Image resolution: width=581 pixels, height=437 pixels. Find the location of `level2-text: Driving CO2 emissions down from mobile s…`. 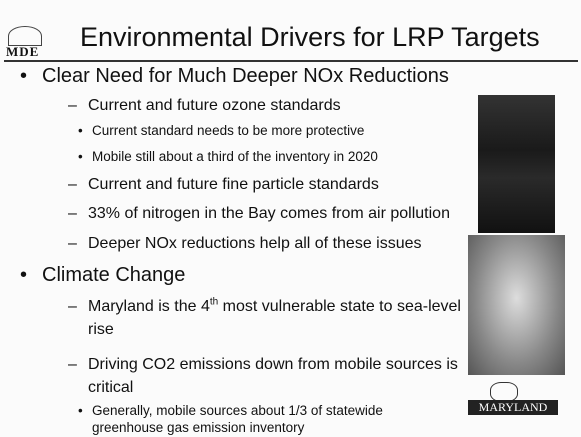

level2-text: Driving CO2 emissions down from mobile s… is located at coordinates (273, 376).